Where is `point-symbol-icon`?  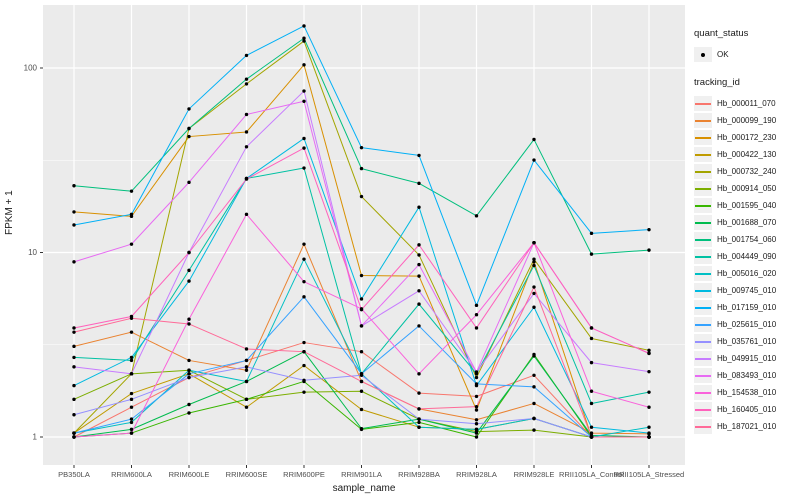
point-symbol-icon is located at coordinates (703, 54).